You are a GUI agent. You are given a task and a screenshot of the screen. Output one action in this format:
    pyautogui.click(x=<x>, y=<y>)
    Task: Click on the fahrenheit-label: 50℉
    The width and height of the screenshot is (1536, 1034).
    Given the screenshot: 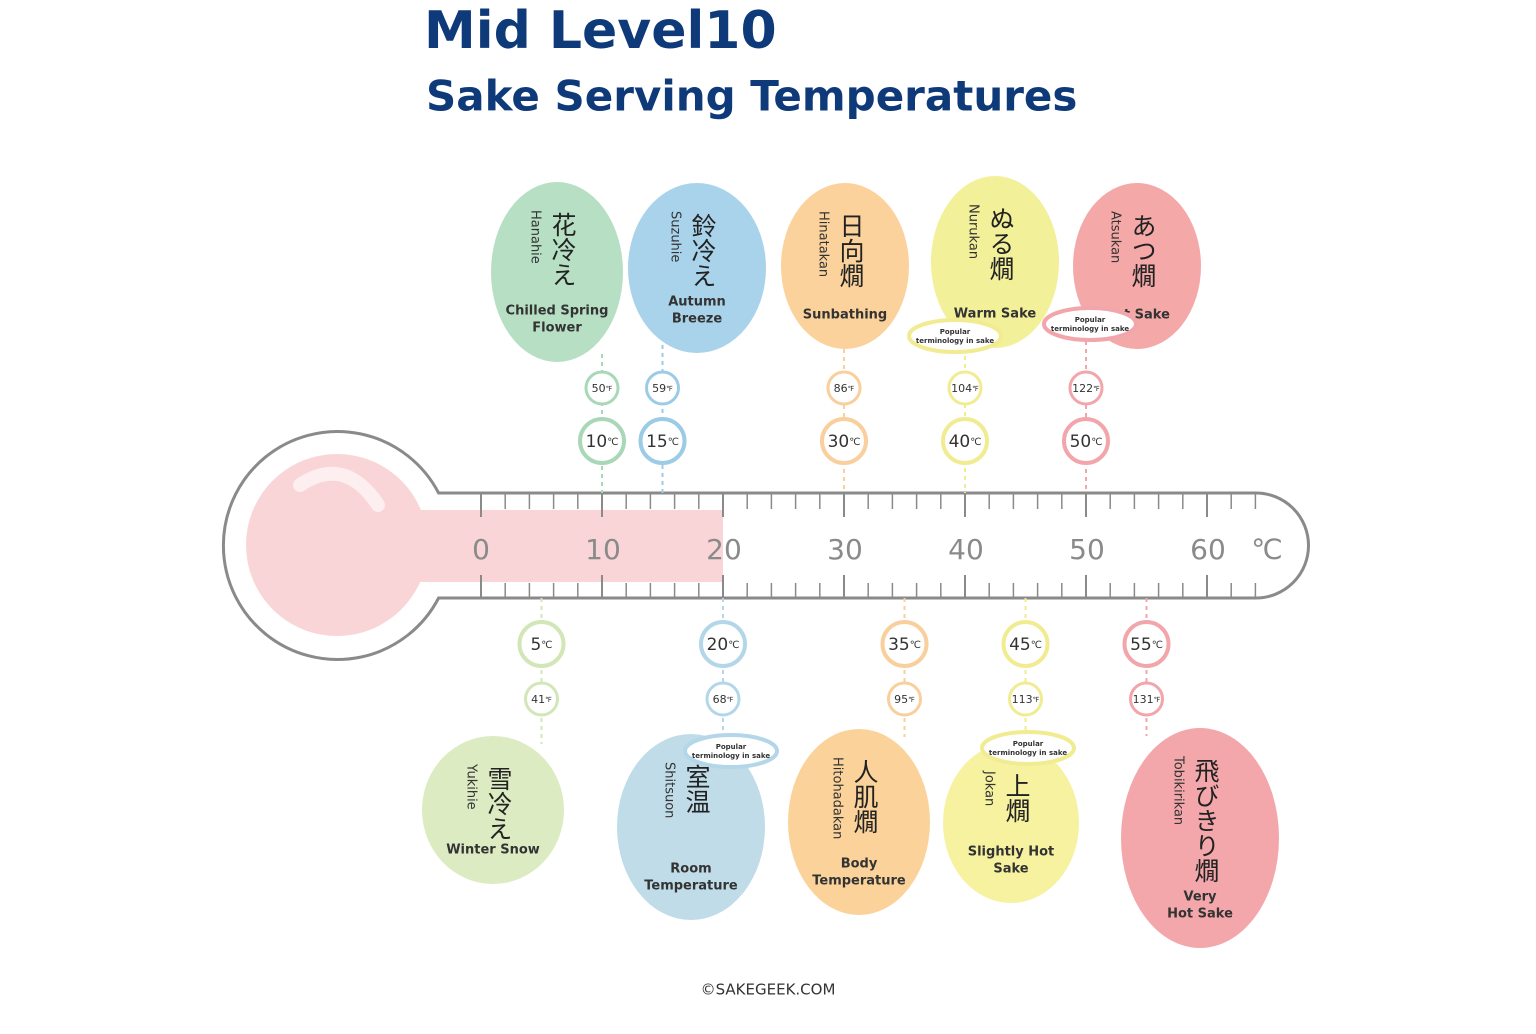 What is the action you would take?
    pyautogui.click(x=602, y=388)
    